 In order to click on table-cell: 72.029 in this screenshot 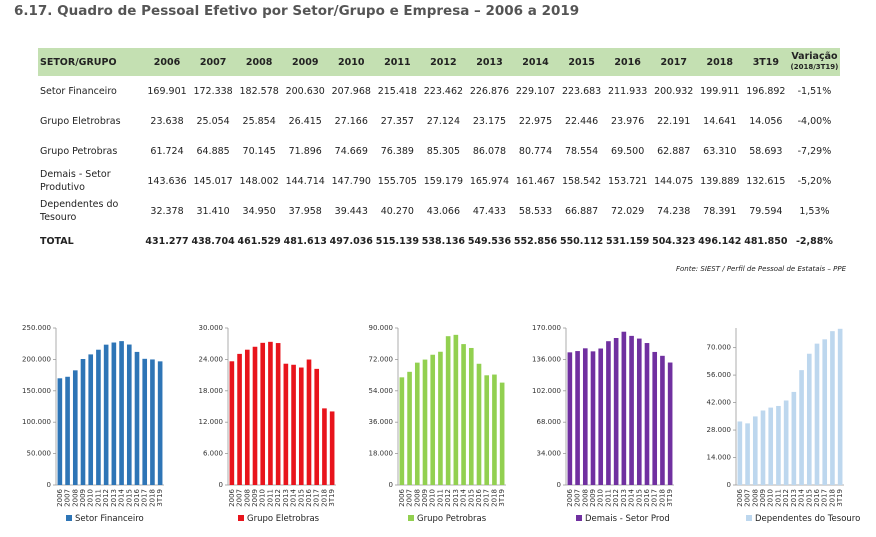, I will do `click(628, 211)`.